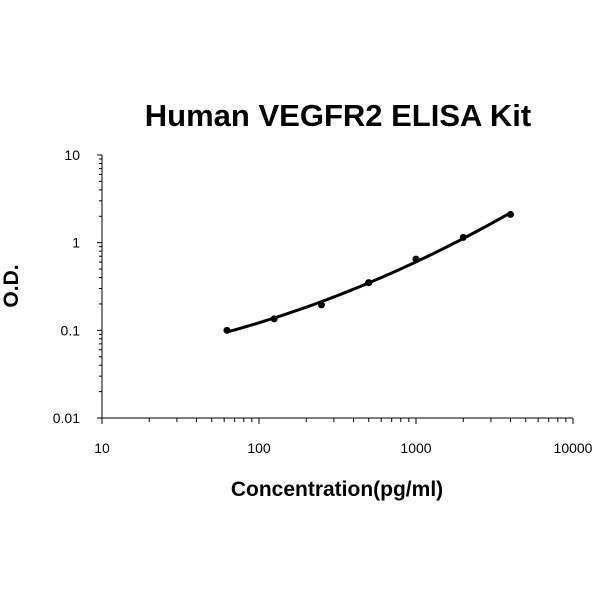 The height and width of the screenshot is (600, 600). What do you see at coordinates (415, 448) in the screenshot?
I see `x-tick-label: 1000` at bounding box center [415, 448].